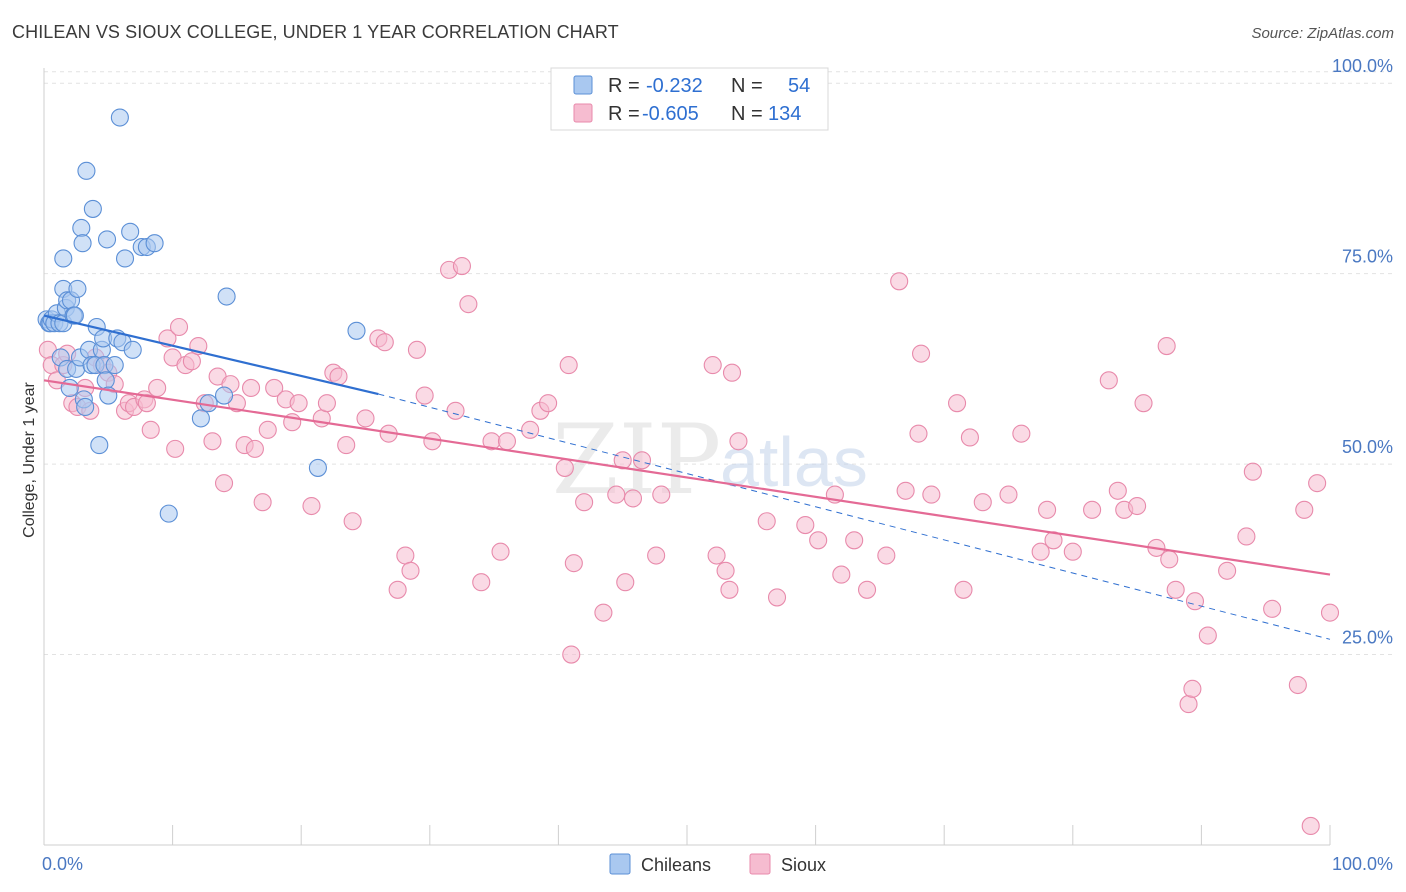 The width and height of the screenshot is (1406, 892). I want to click on legend-n-label-chileans: N =, so click(747, 86).